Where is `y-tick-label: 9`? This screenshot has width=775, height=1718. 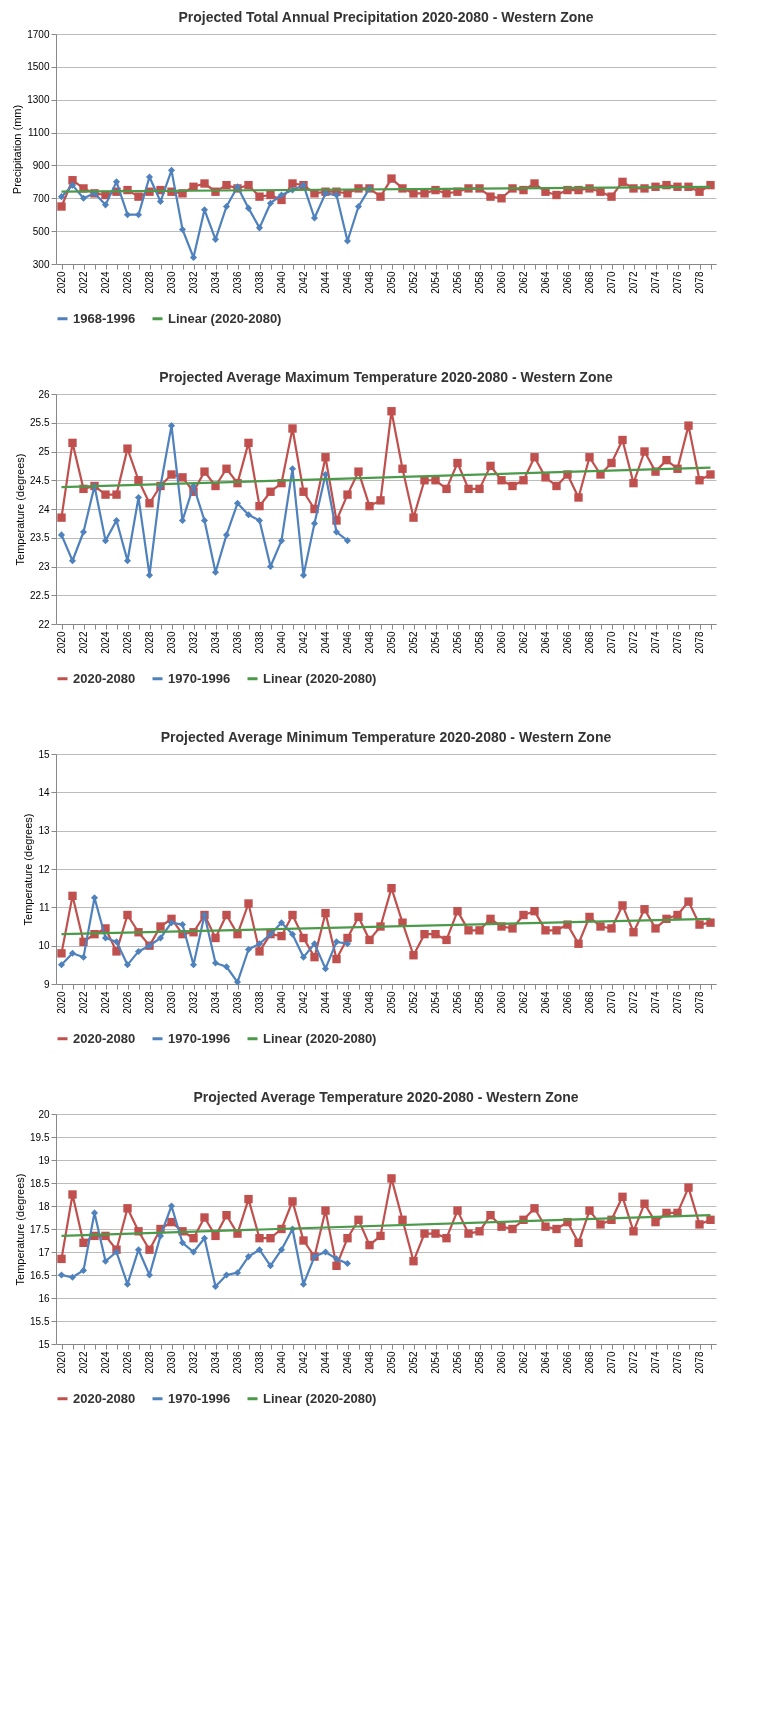 y-tick-label: 9 is located at coordinates (46, 984).